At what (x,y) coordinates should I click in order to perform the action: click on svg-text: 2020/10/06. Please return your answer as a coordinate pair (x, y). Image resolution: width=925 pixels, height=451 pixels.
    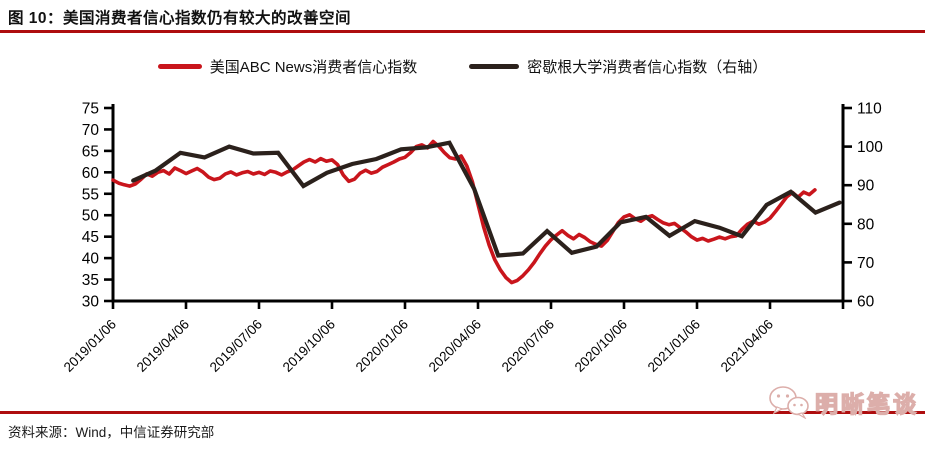
    Looking at the image, I should click on (601, 346).